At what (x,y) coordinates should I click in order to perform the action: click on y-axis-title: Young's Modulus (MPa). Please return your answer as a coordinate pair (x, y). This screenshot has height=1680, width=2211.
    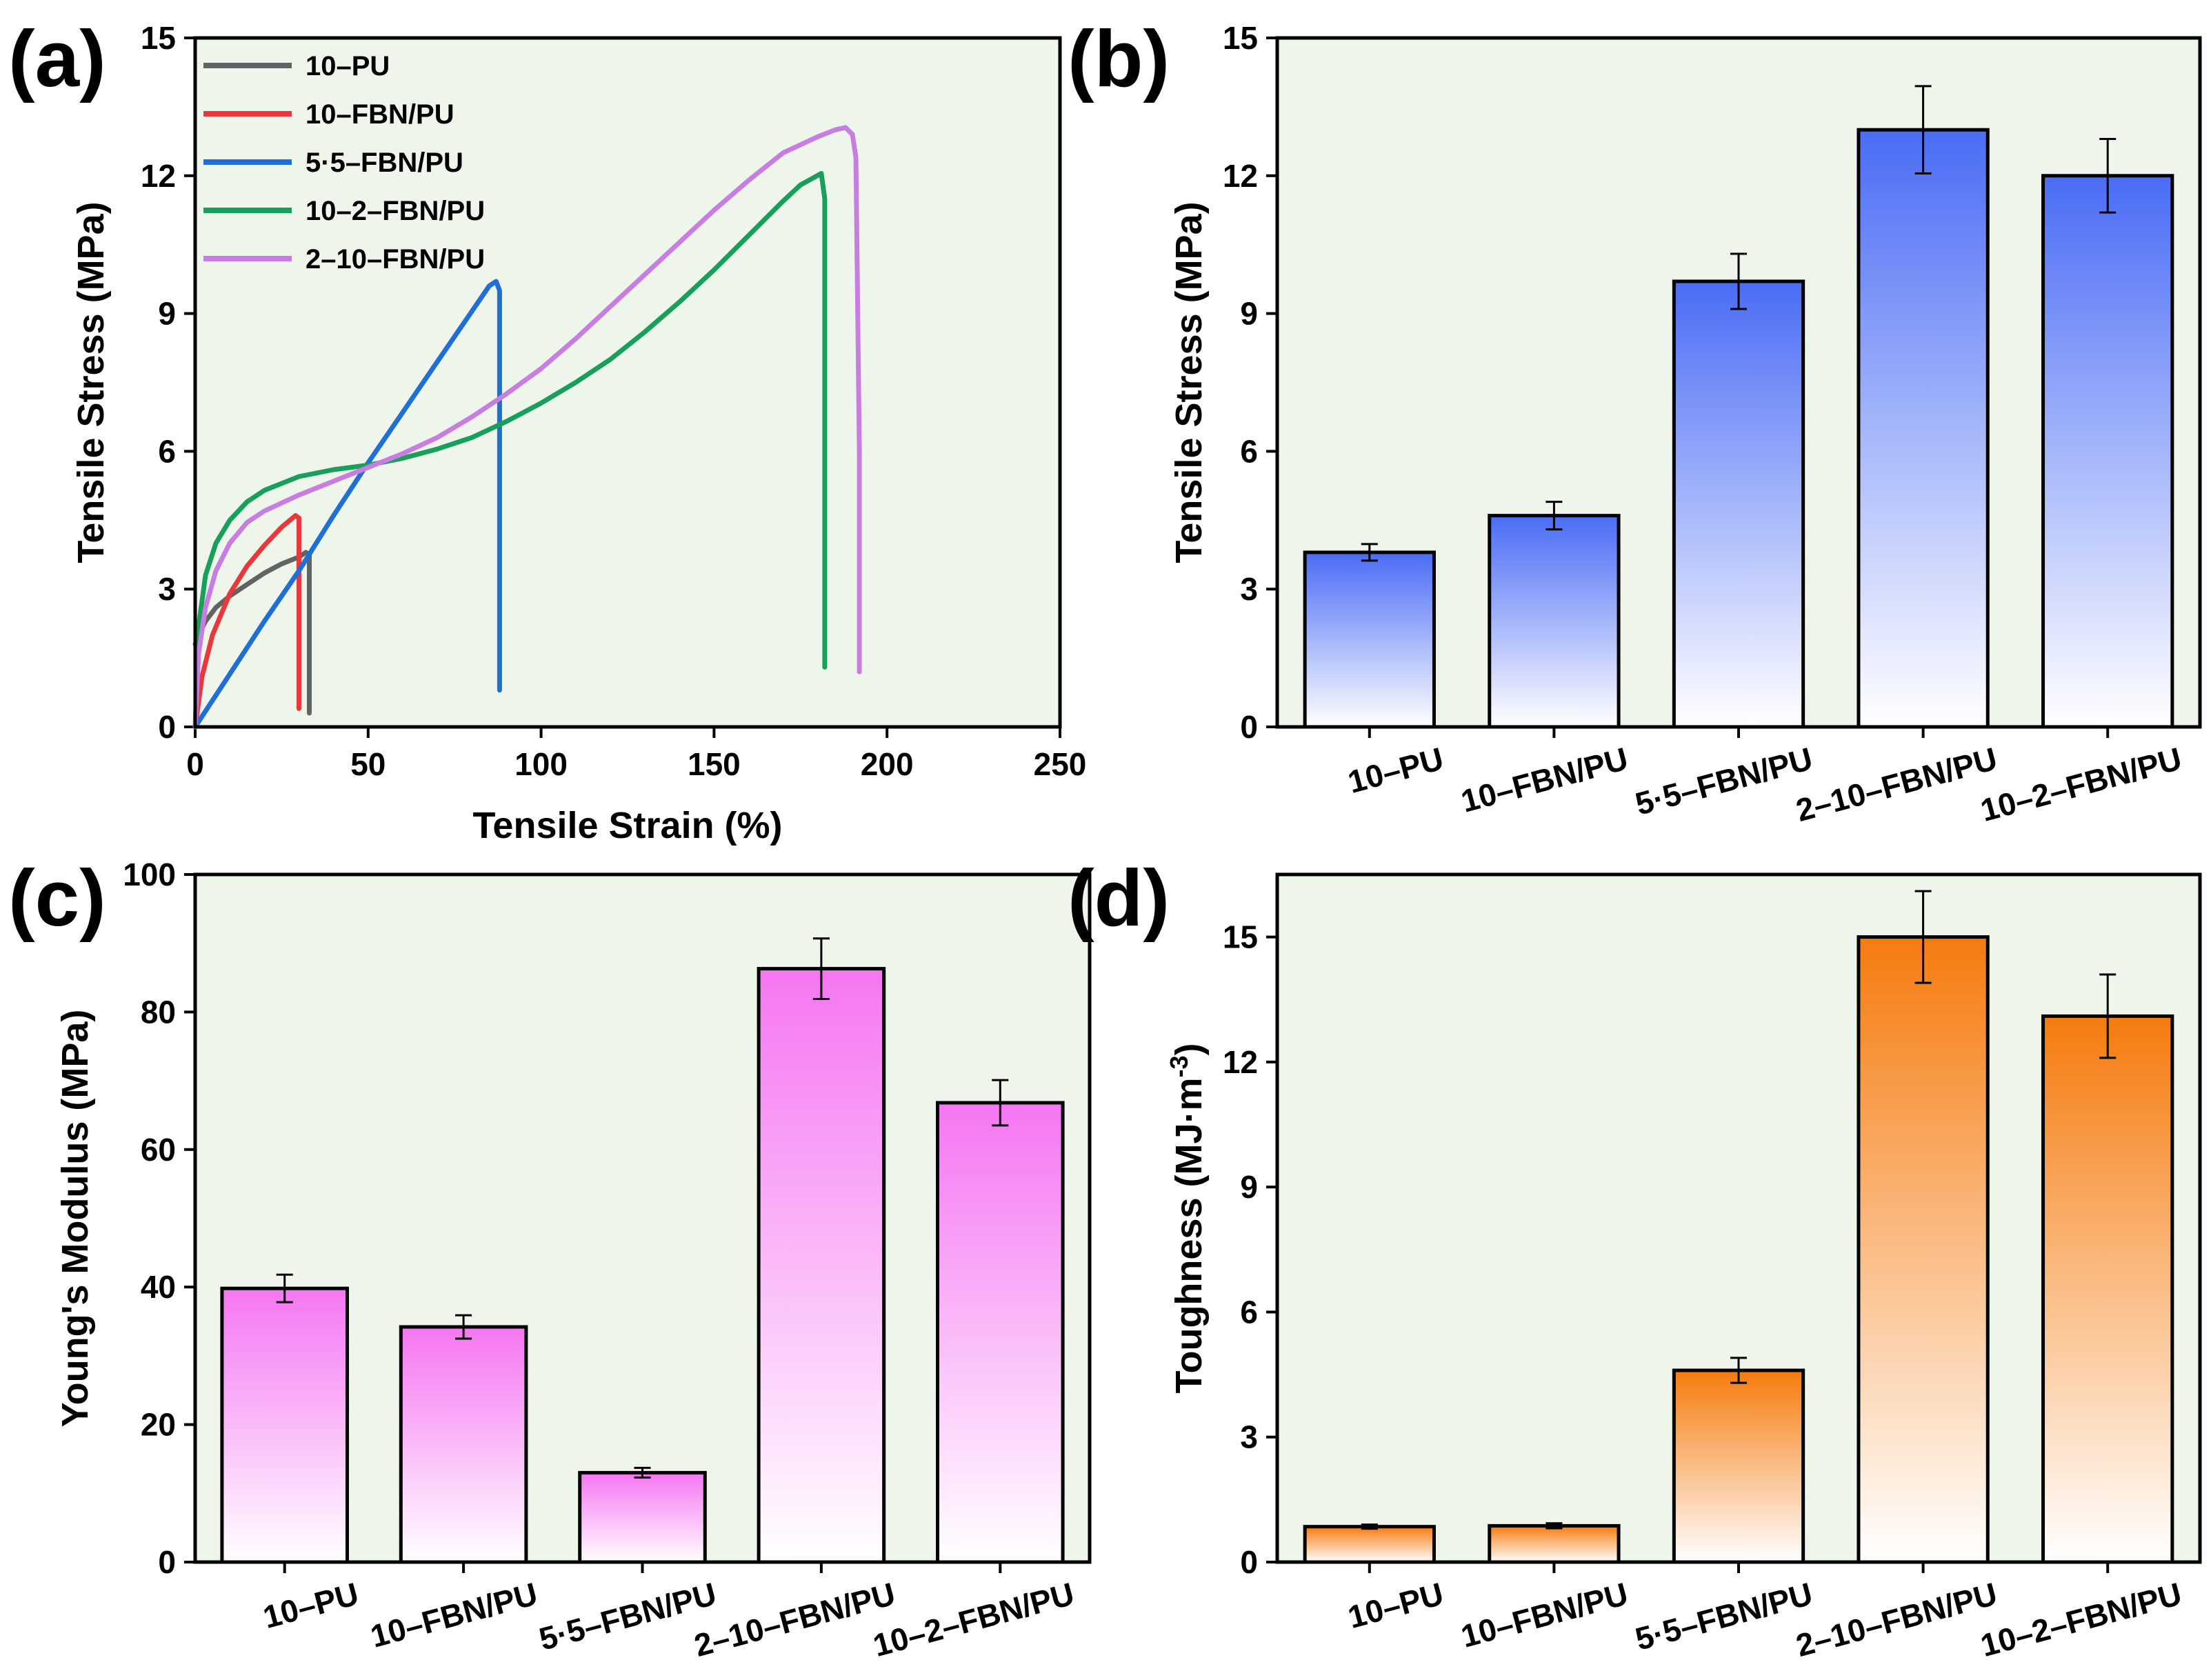
    Looking at the image, I should click on (75, 1219).